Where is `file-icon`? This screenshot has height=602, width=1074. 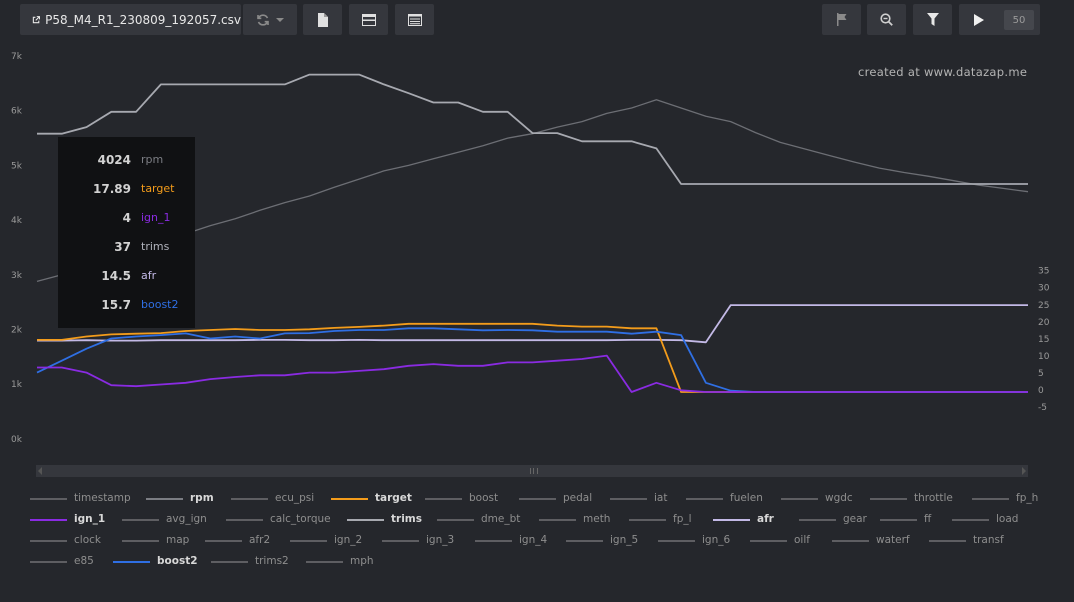 file-icon is located at coordinates (322, 19).